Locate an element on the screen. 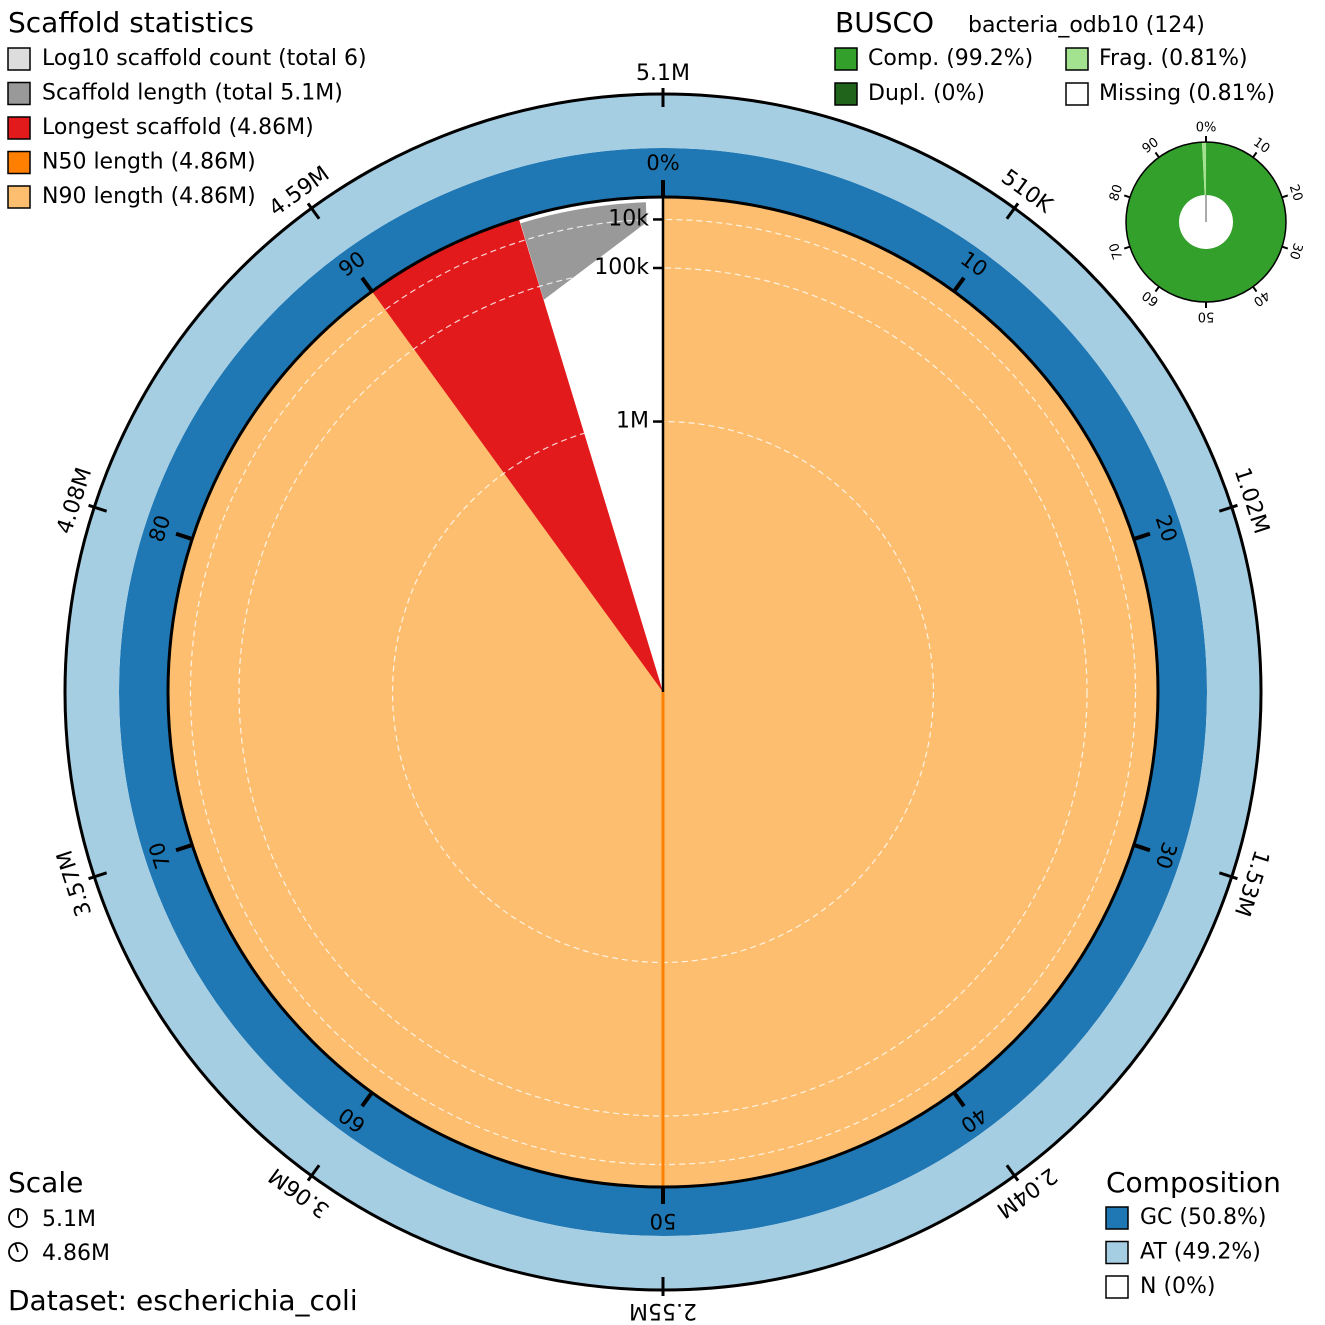 This screenshot has width=1325, height=1325. scale-item: 5.1M is located at coordinates (69, 1219).